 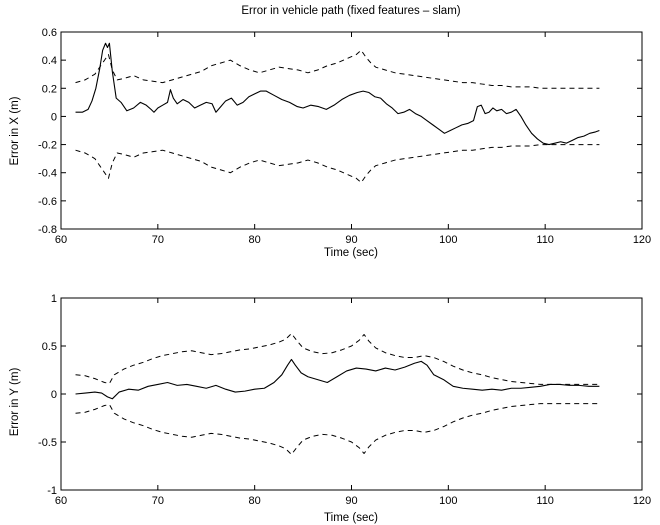 I want to click on y-tick-label: -0.2, so click(x=47, y=146).